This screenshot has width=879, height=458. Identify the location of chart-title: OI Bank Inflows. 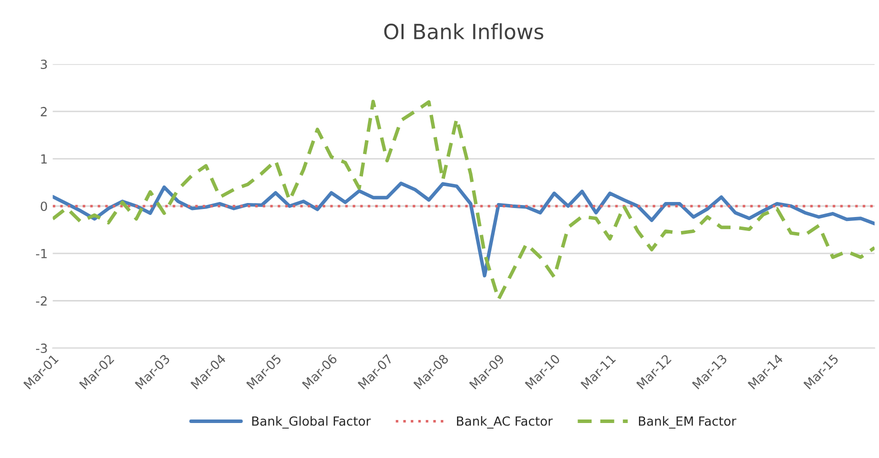
(464, 31).